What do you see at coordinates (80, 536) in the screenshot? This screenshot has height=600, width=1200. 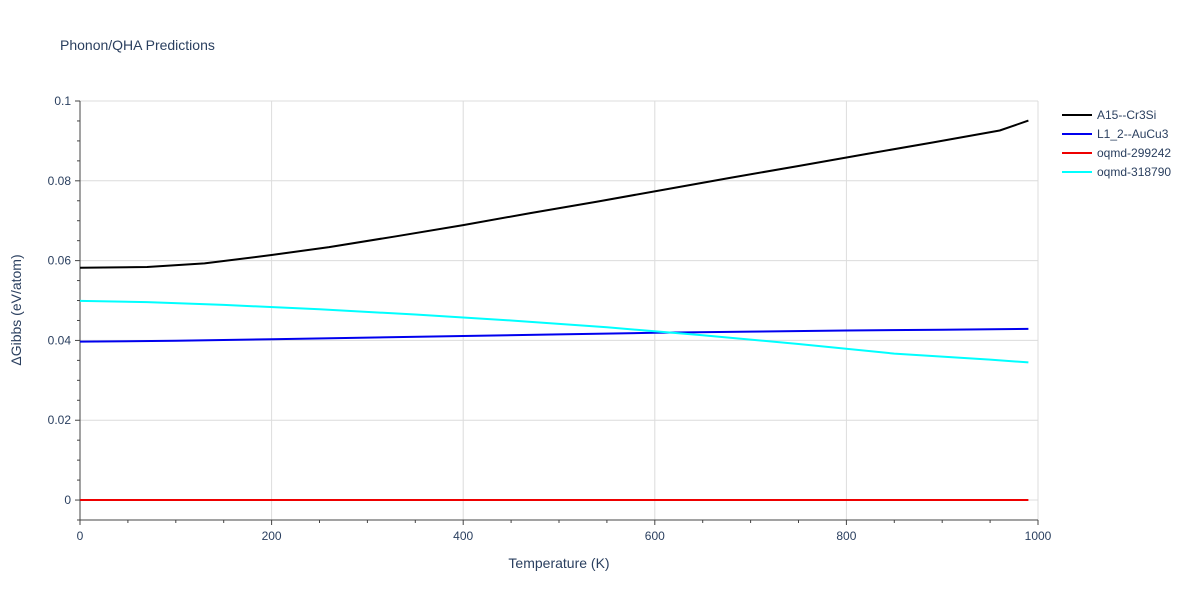 I see `x-tick-label: 0` at bounding box center [80, 536].